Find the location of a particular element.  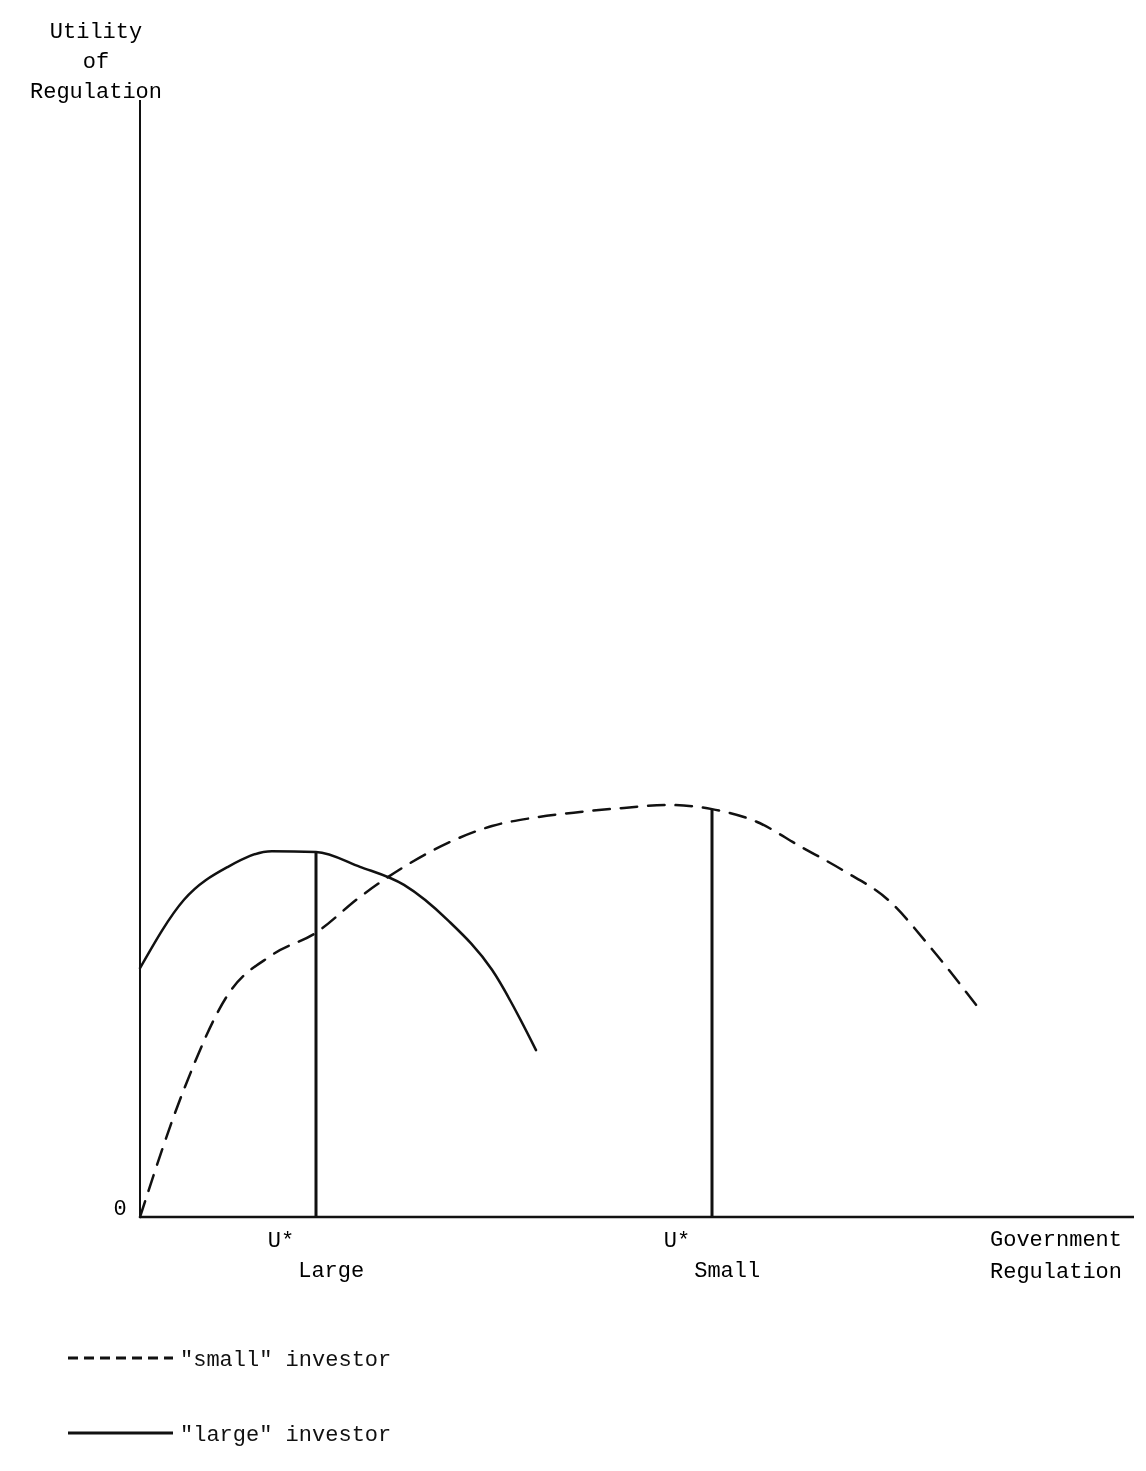

x-axis-title: Government Regulation is located at coordinates (1056, 1256).